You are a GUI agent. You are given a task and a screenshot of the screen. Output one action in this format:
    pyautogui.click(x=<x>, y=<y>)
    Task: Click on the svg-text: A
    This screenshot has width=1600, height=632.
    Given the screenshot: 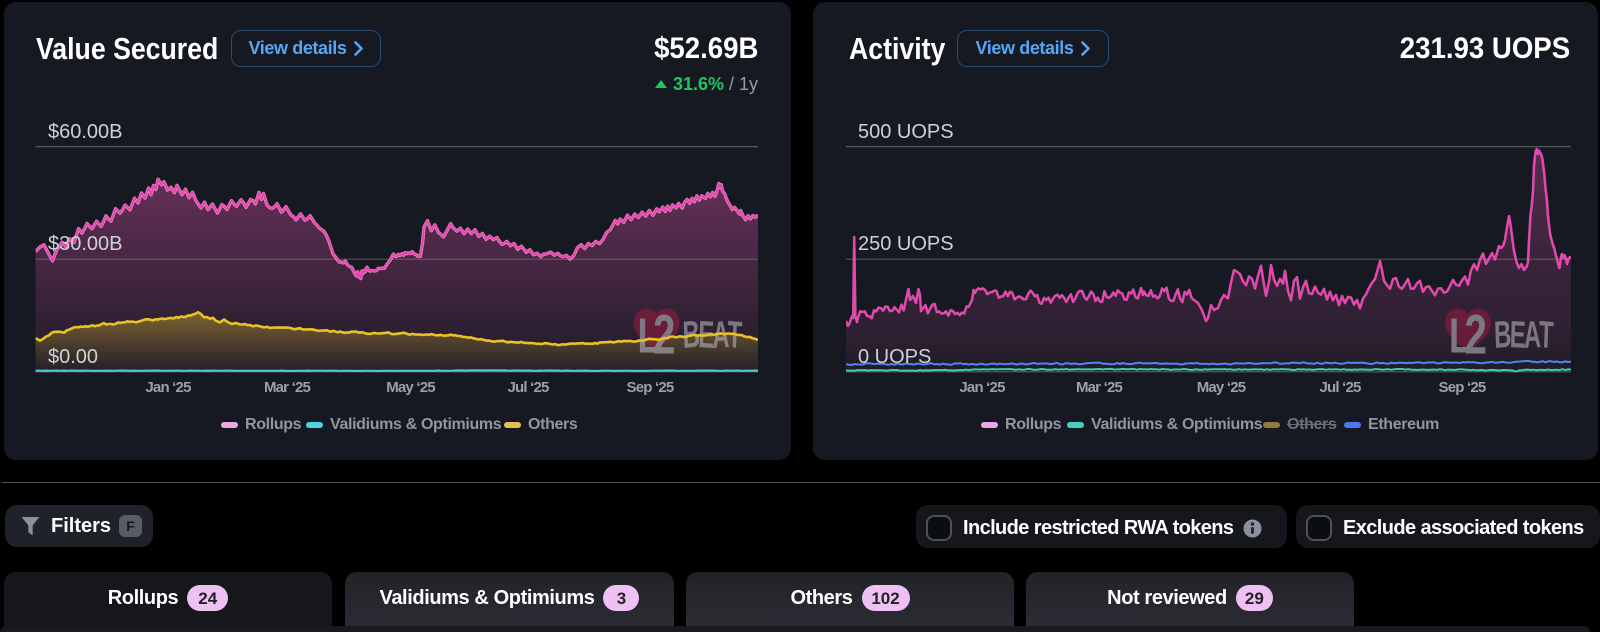 What is the action you would take?
    pyautogui.click(x=1532, y=334)
    